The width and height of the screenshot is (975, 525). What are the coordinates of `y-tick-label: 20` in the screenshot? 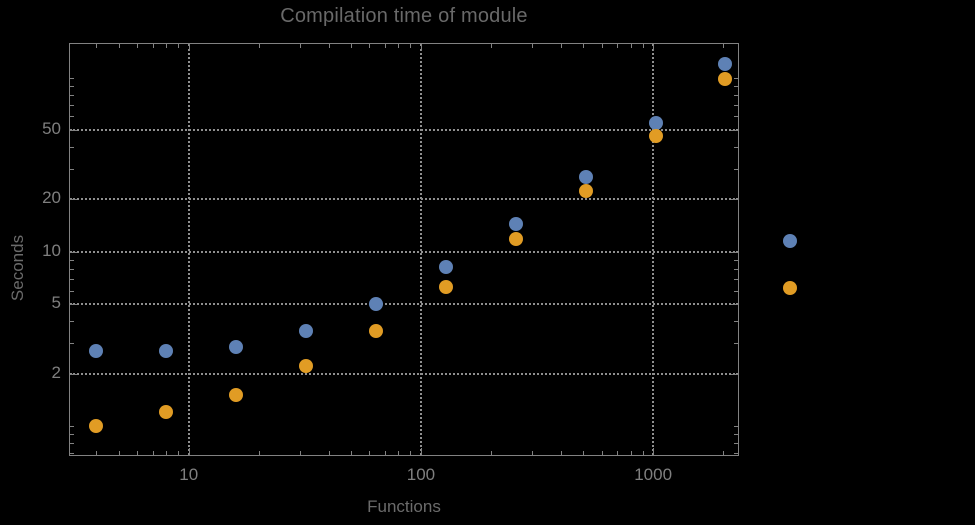 It's located at (51, 198).